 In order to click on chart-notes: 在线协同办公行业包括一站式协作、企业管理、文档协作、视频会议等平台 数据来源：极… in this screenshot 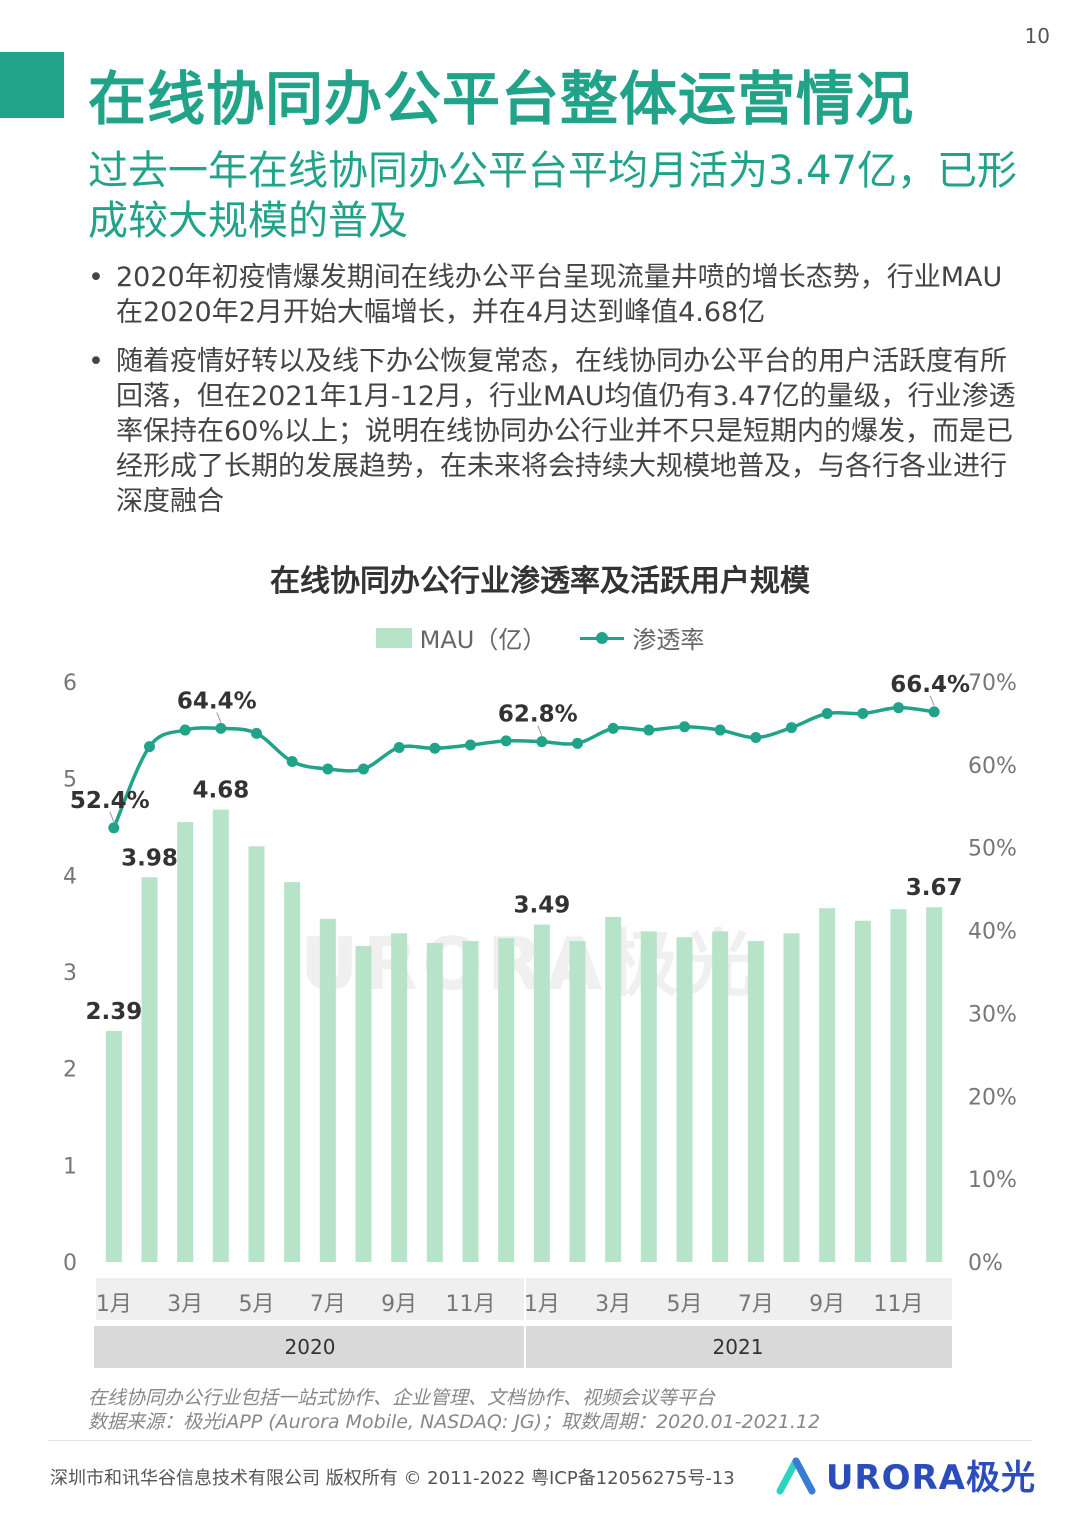, I will do `click(454, 1410)`.